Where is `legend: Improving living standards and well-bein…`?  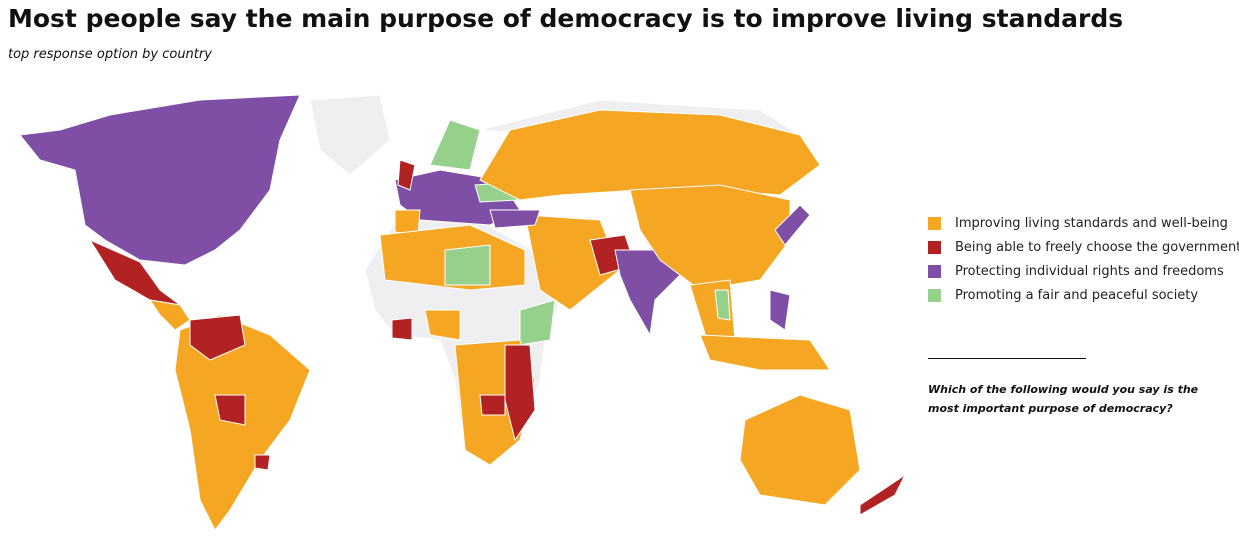
legend: Improving living standards and well-bein… is located at coordinates (1083, 259).